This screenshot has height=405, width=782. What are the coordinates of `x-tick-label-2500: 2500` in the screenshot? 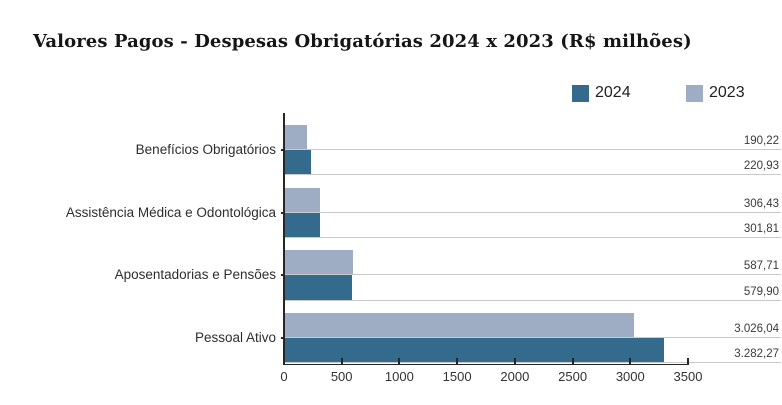 It's located at (573, 376).